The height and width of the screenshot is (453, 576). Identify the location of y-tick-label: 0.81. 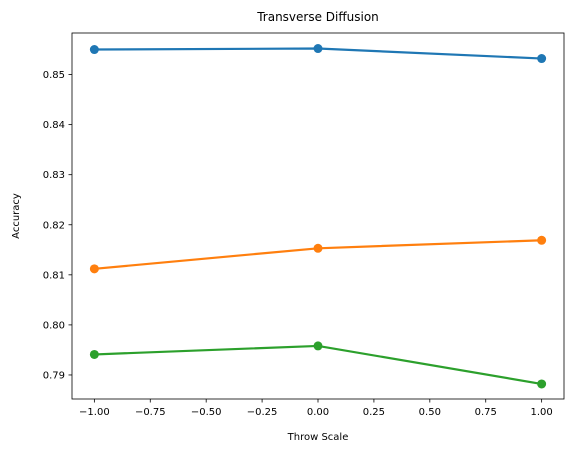
(54, 275).